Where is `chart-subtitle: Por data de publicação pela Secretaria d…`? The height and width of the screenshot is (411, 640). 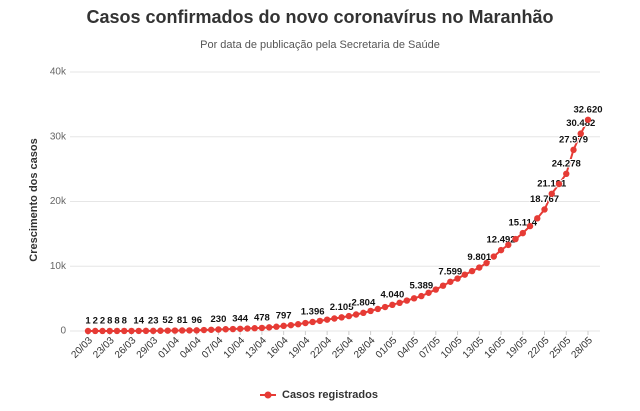 chart-subtitle: Por data de publicação pela Secretaria d… is located at coordinates (320, 45).